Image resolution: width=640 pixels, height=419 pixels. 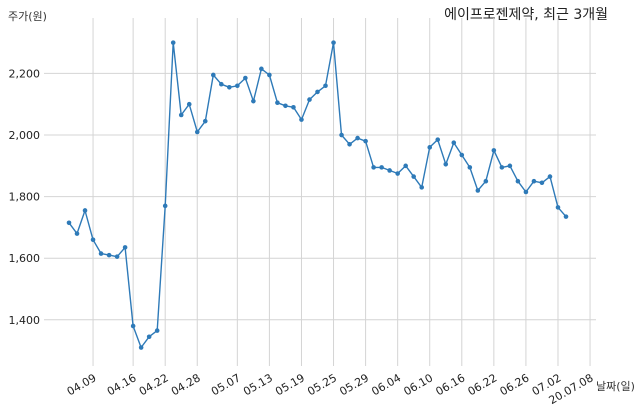 What do you see at coordinates (122, 384) in the screenshot?
I see `x-tick-label: 04.16` at bounding box center [122, 384].